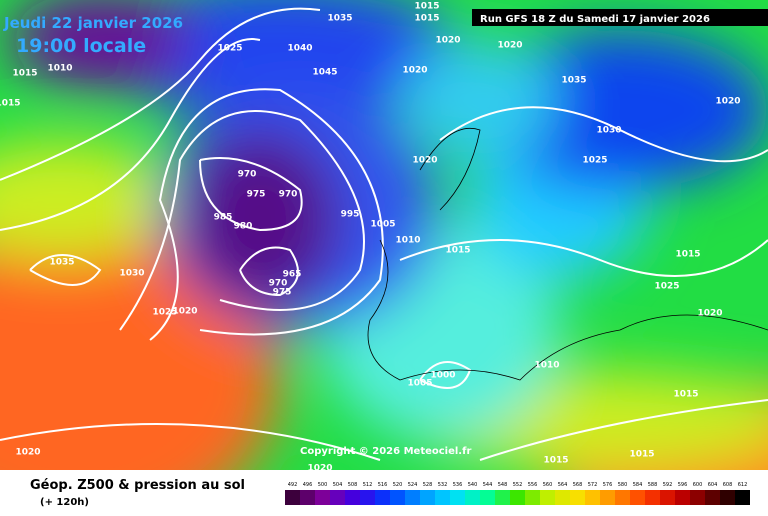  I want to click on colorbar-label: 580, so click(623, 485).